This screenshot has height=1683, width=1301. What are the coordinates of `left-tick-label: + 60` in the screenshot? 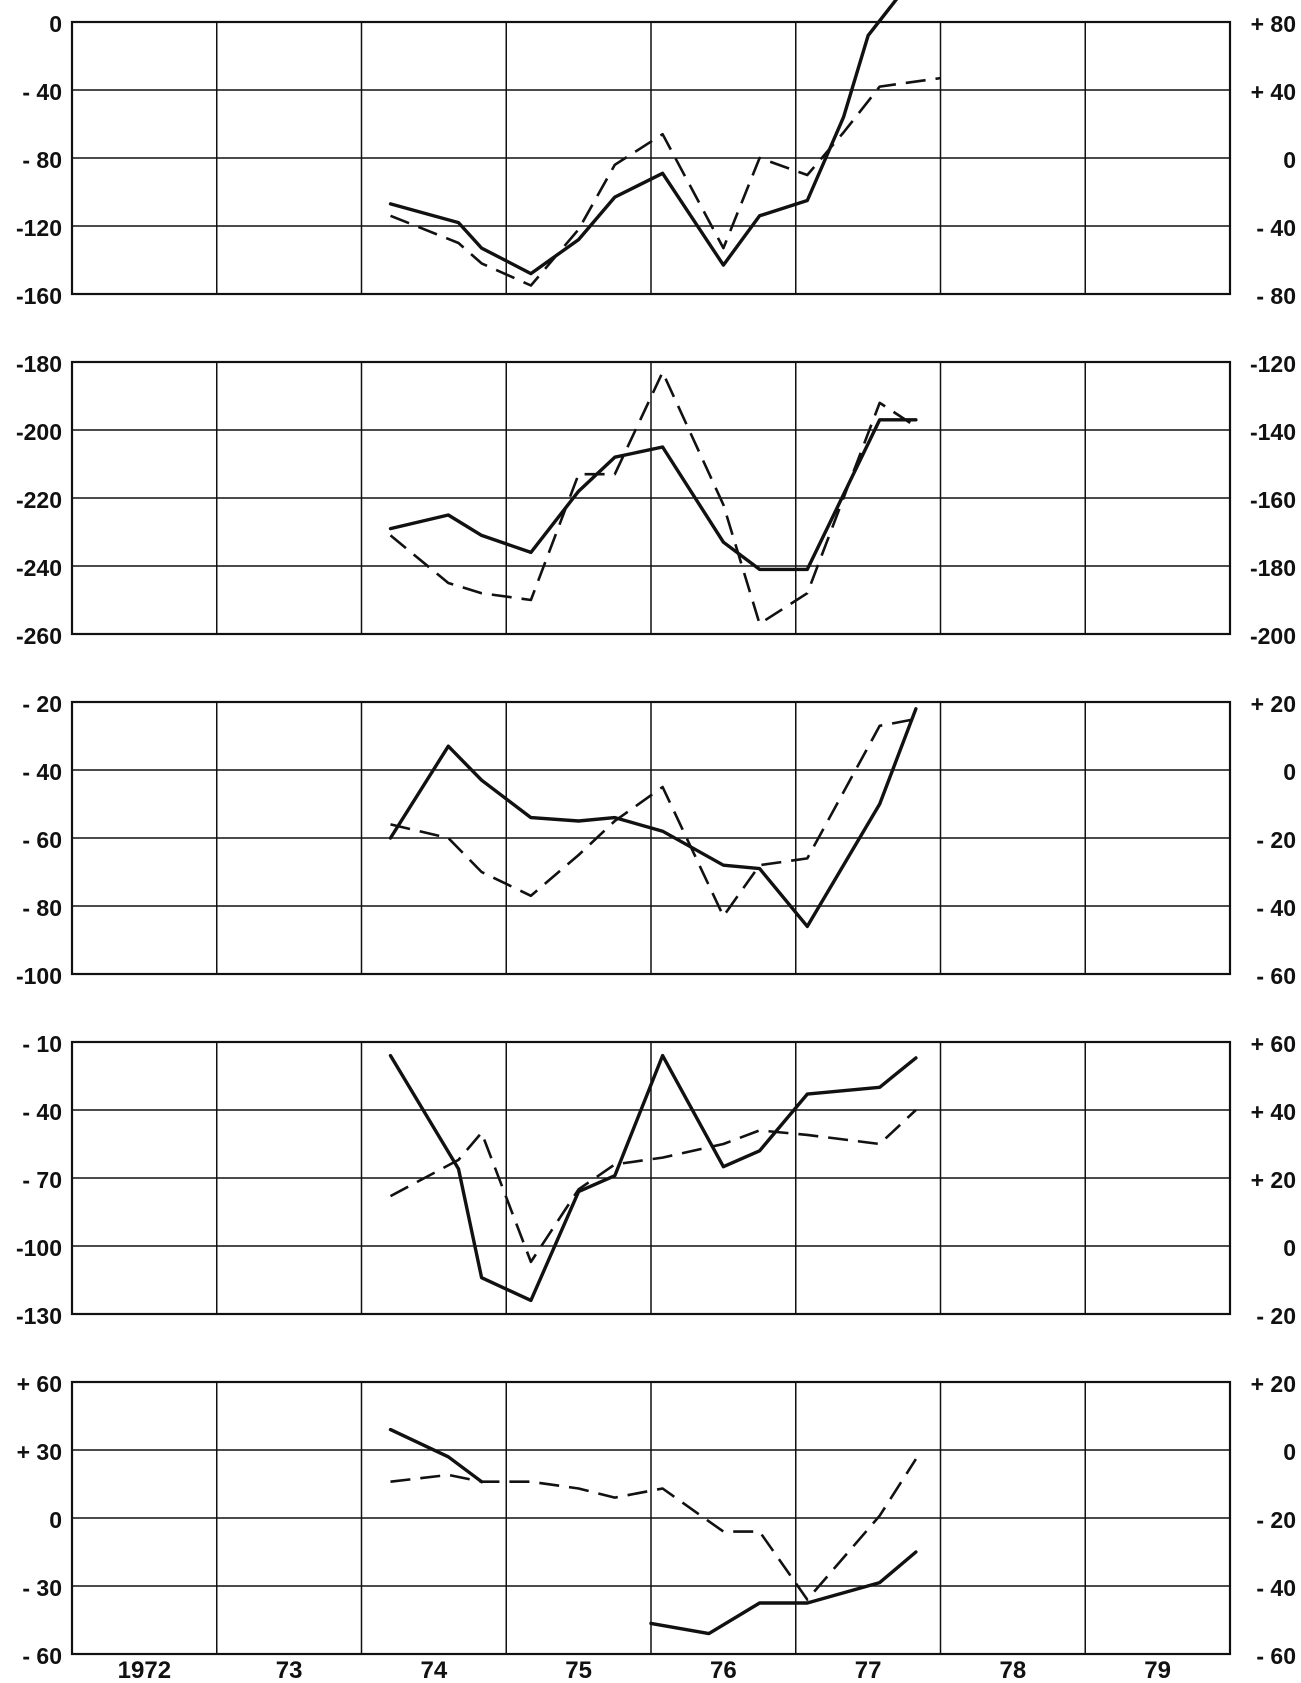 It's located at (39, 1384).